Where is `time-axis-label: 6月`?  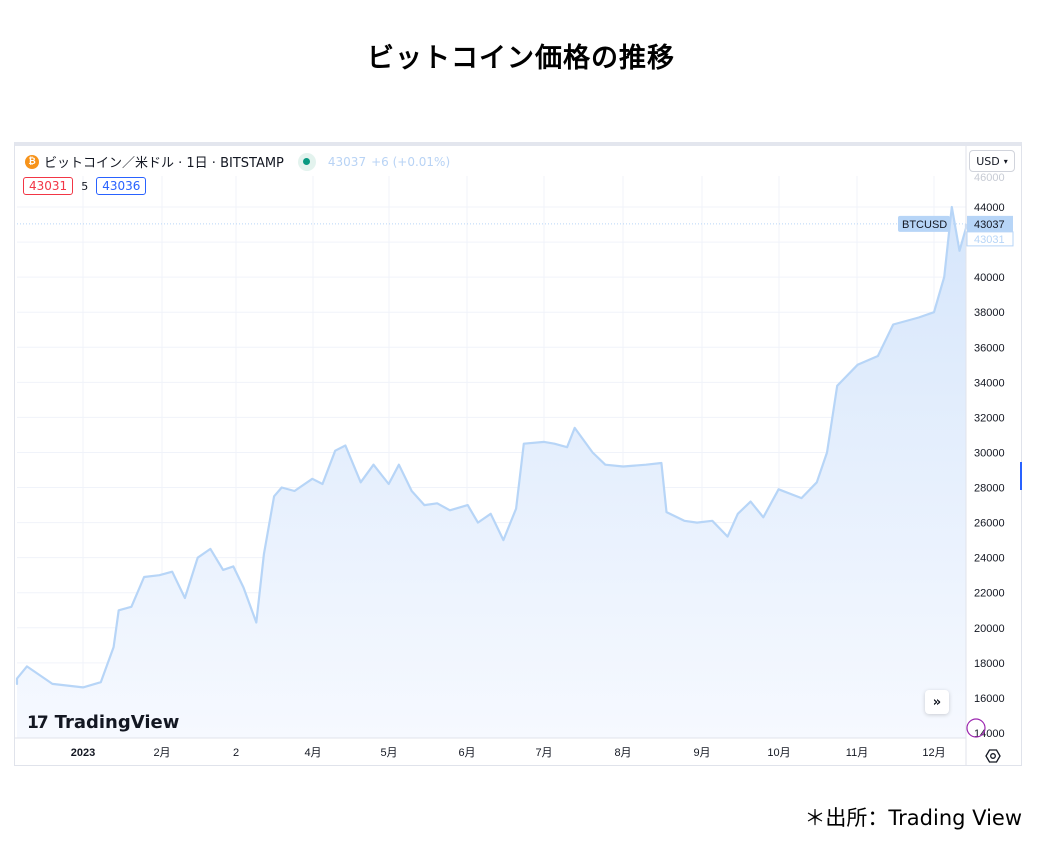 time-axis-label: 6月 is located at coordinates (466, 753).